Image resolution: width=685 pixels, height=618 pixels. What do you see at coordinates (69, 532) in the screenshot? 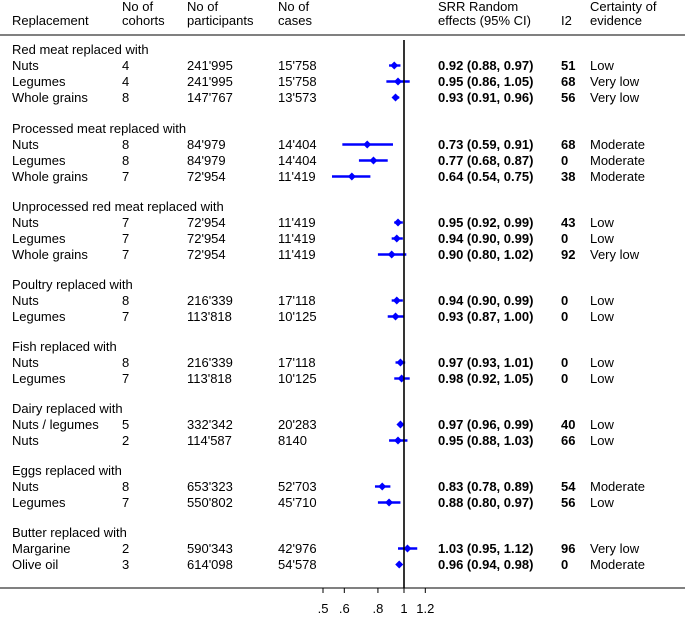
I see `group-title: Butter replaced with` at bounding box center [69, 532].